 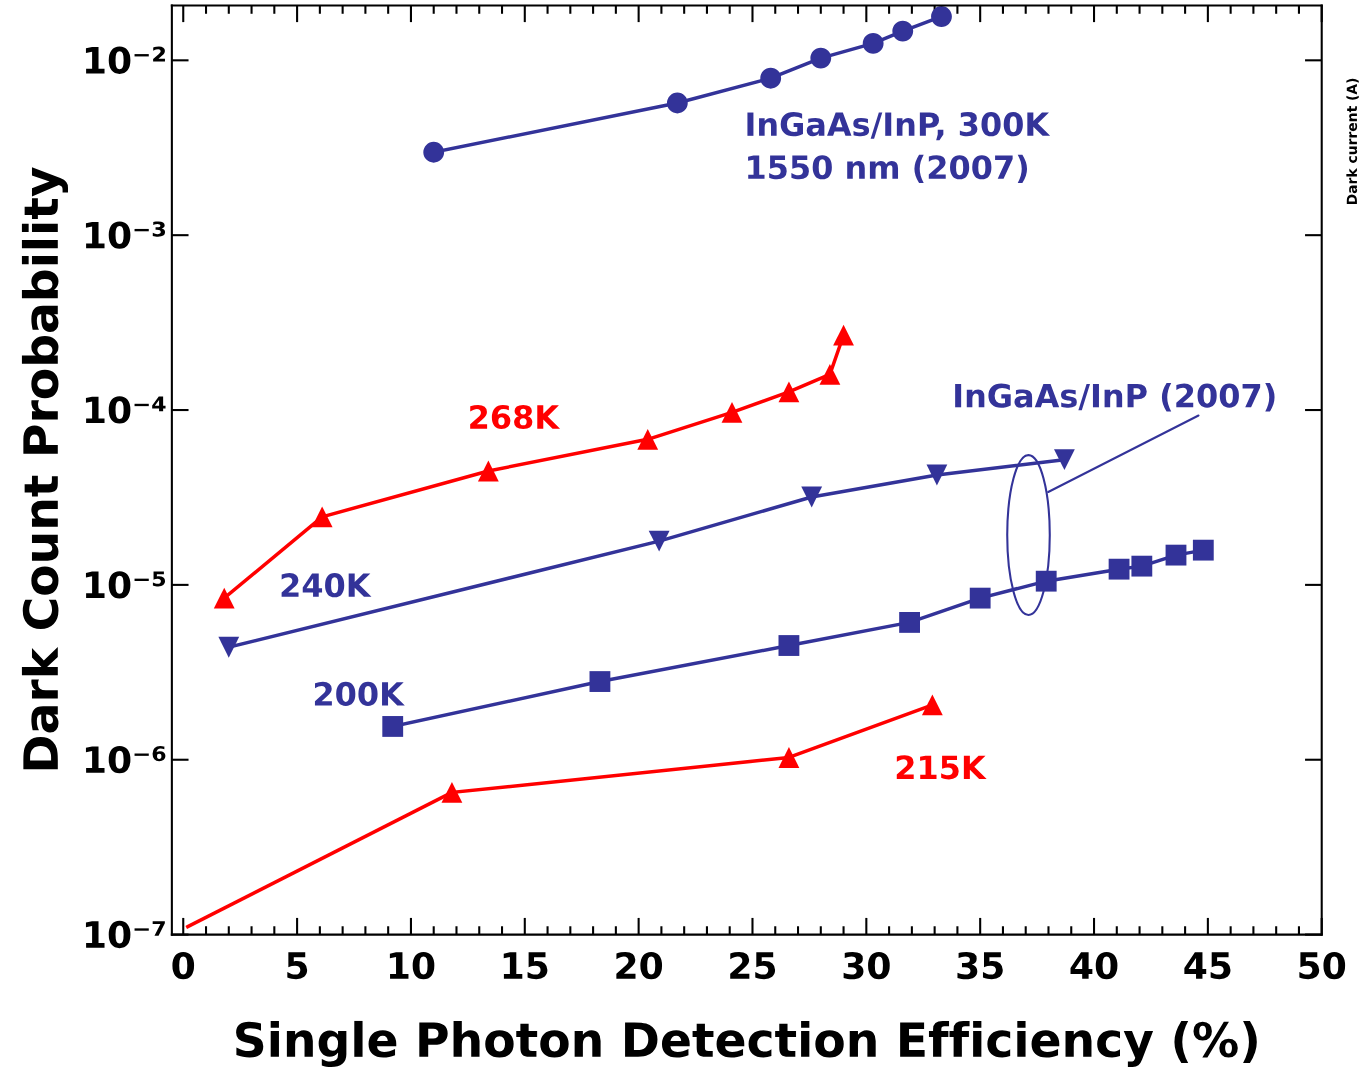 What do you see at coordinates (125, 934) in the screenshot?
I see `y-tick-label: 10⁻⁷` at bounding box center [125, 934].